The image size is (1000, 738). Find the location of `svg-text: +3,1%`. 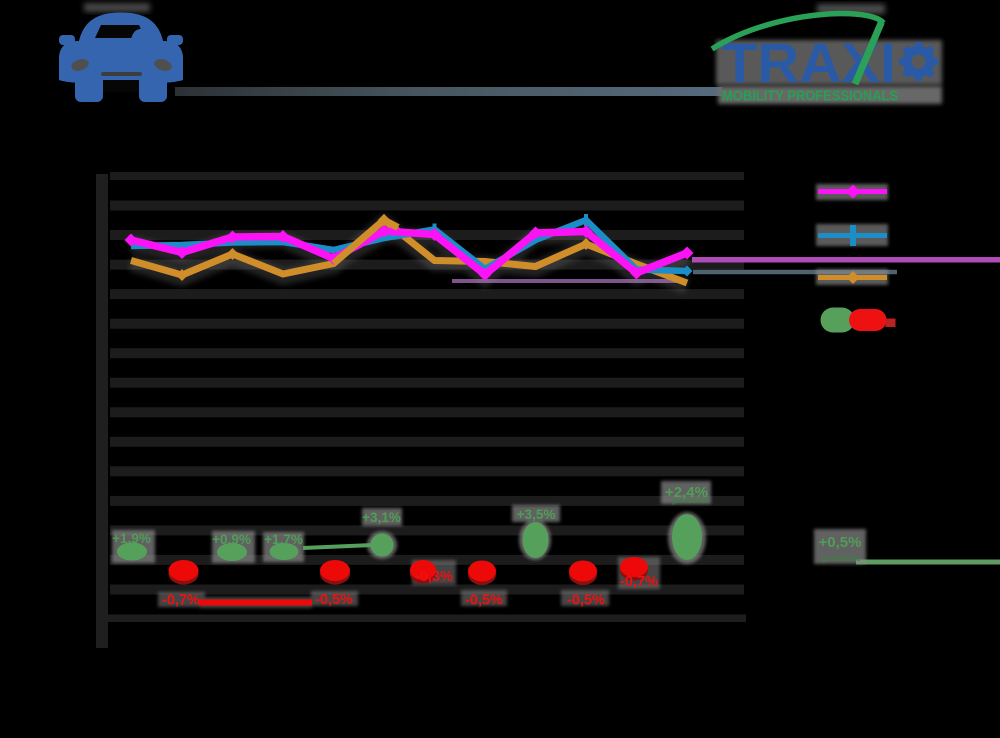

svg-text: +3,1% is located at coordinates (381, 517).